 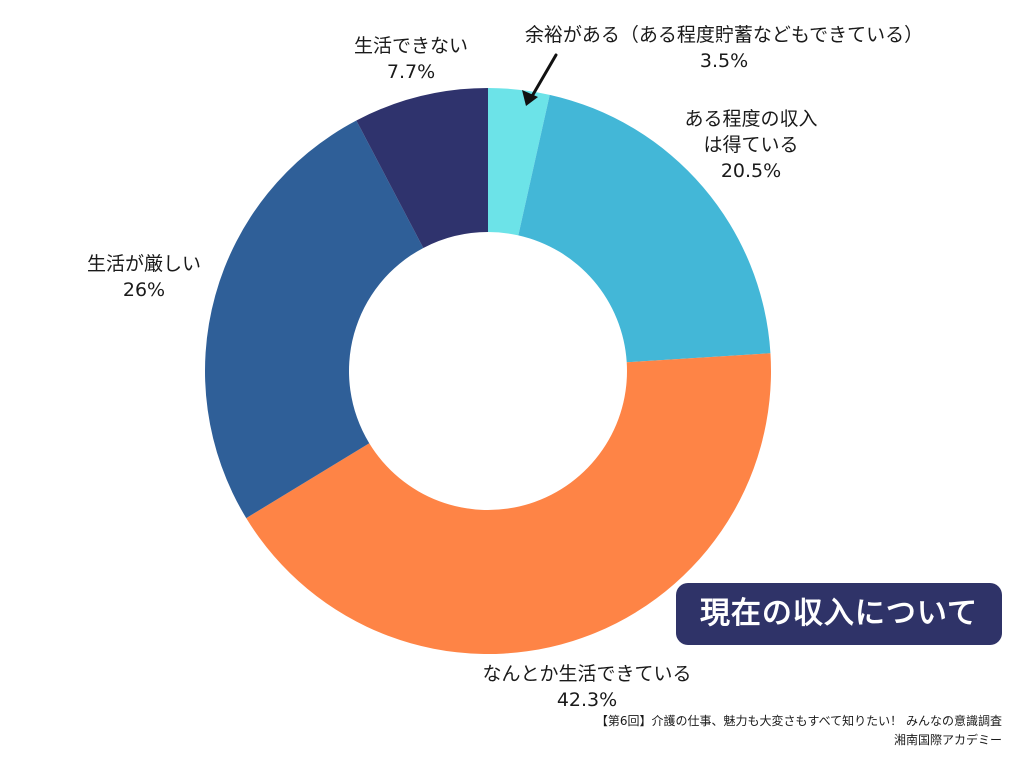 I want to click on slice-label-0: 余裕がある（ある程度貯蓄などもできている） 3.5%, so click(x=724, y=48).